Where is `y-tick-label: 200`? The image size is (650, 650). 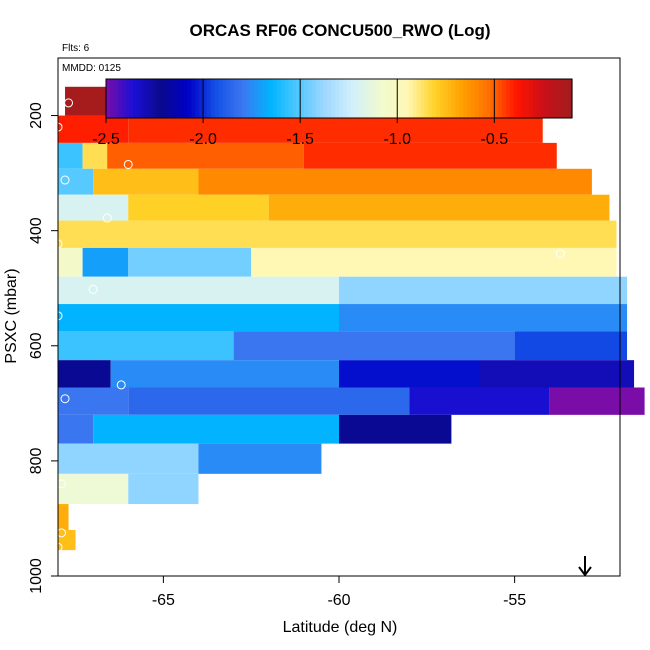
y-tick-label: 200 is located at coordinates (36, 115).